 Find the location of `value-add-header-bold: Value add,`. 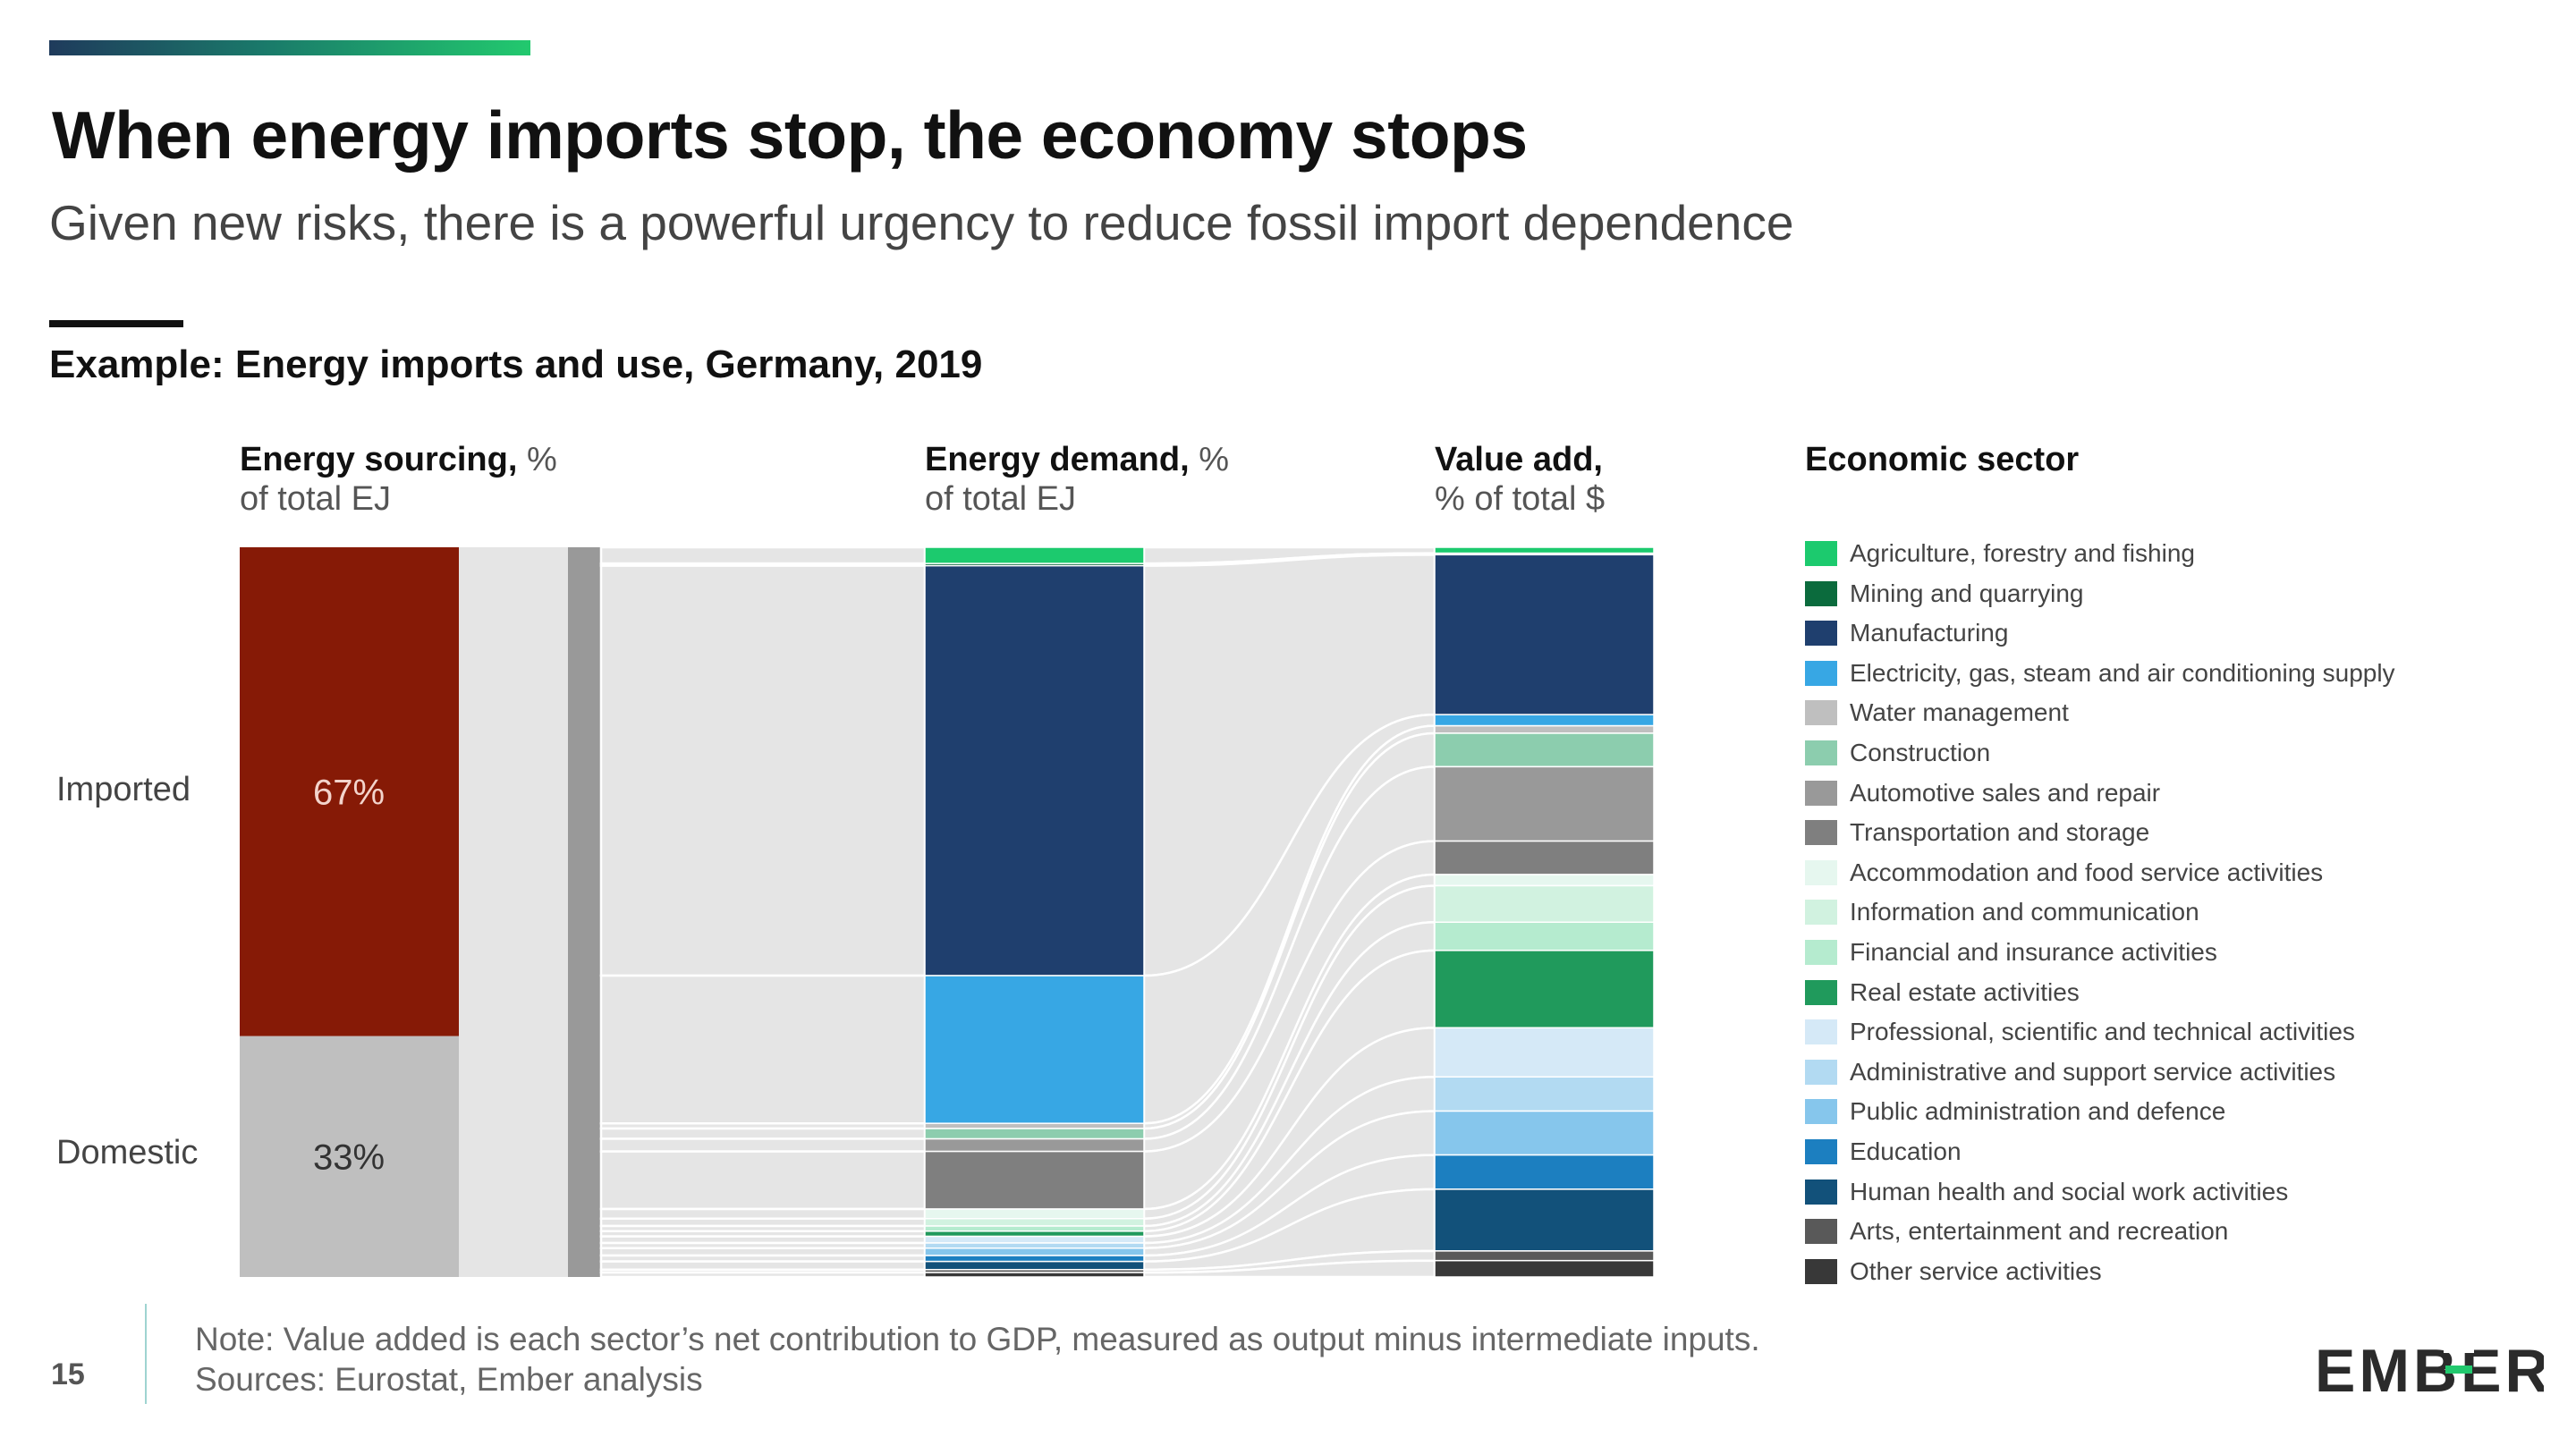

value-add-header-bold: Value add, is located at coordinates (1519, 459).